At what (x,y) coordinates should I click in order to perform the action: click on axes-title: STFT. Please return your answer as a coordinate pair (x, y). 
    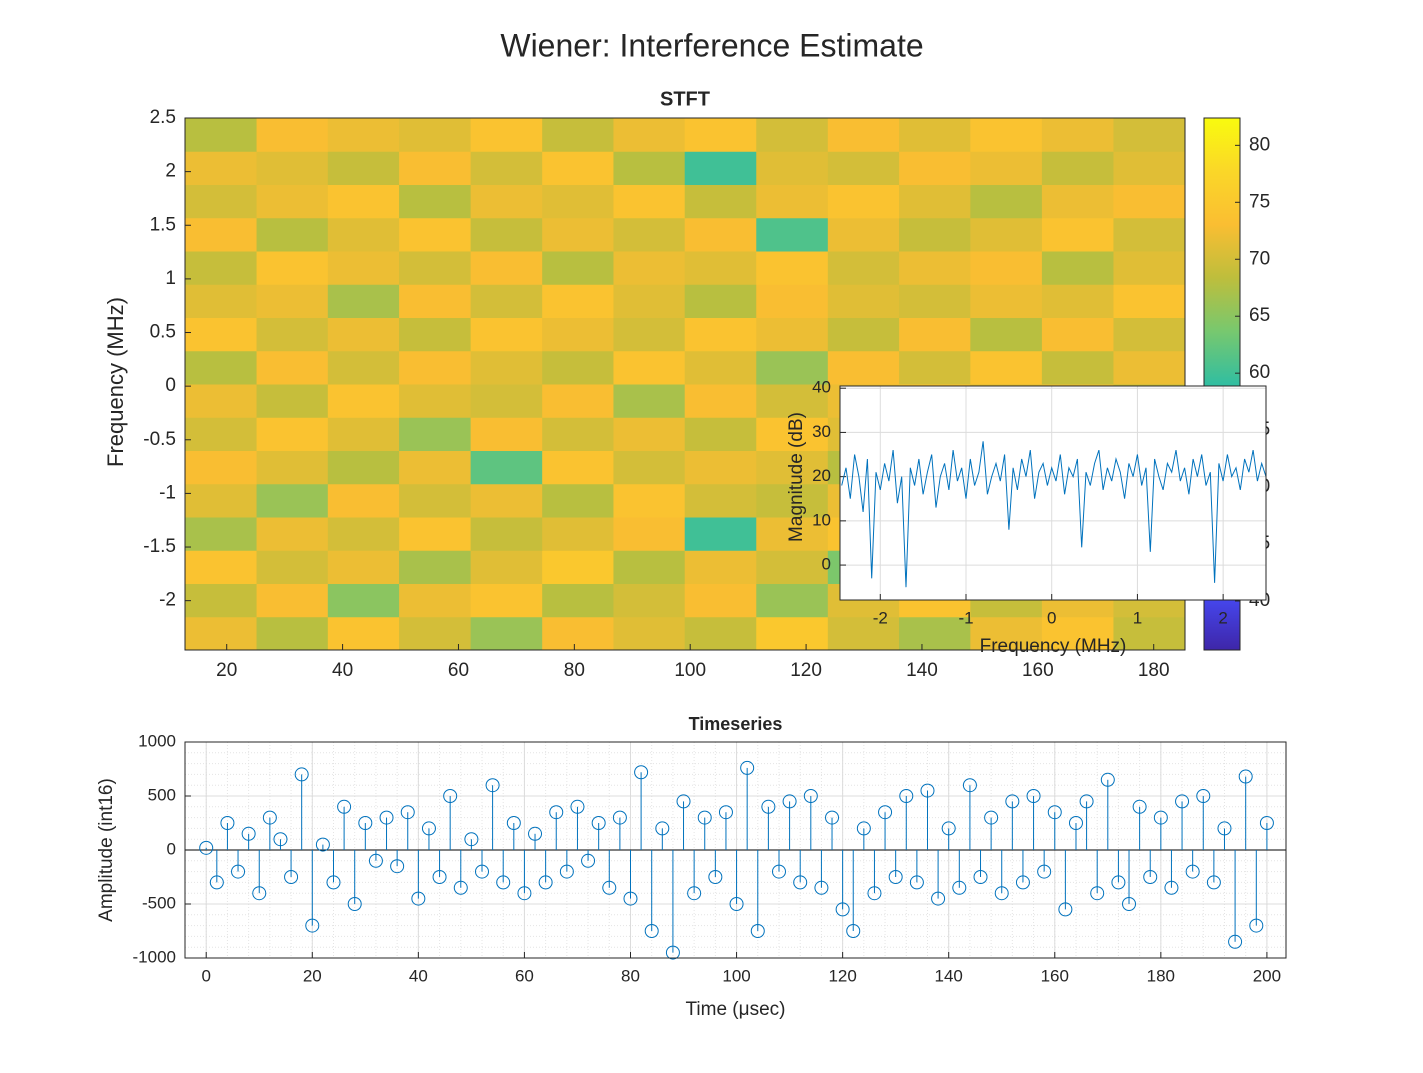
    Looking at the image, I should click on (685, 99).